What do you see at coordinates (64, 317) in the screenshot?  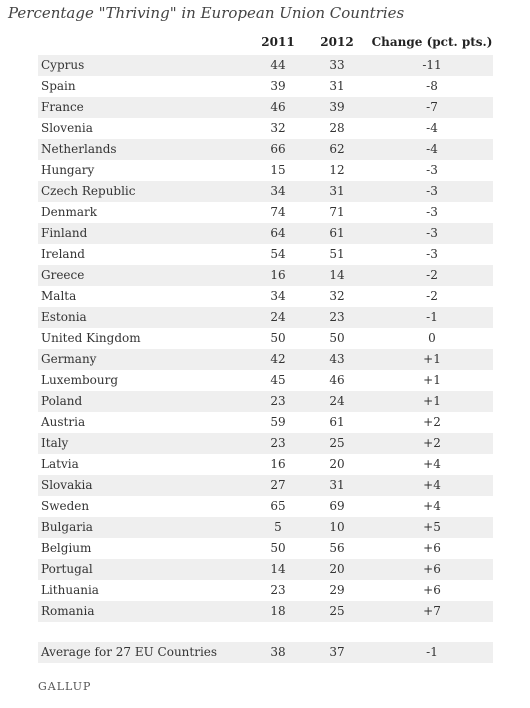 I see `country-name: Estonia` at bounding box center [64, 317].